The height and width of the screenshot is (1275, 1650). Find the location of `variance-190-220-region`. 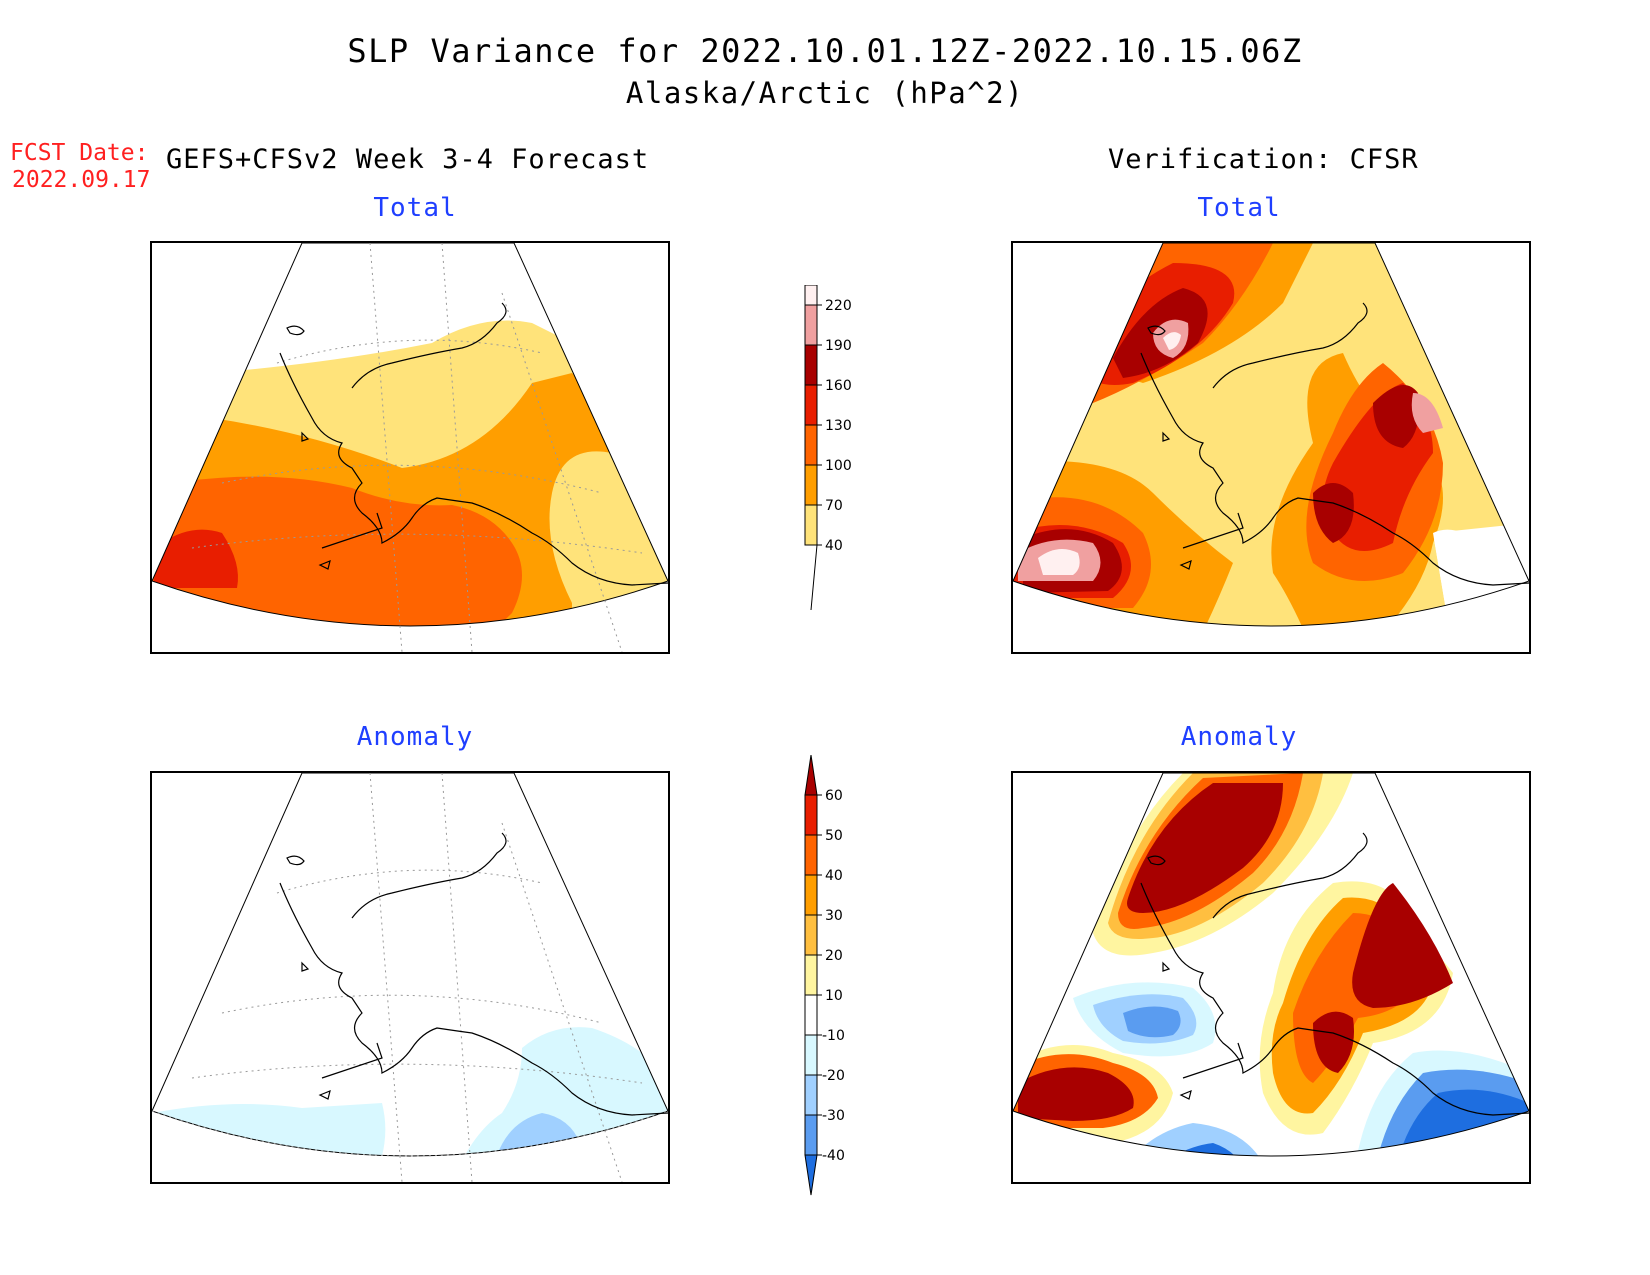

variance-190-220-region is located at coordinates (1427, 413).